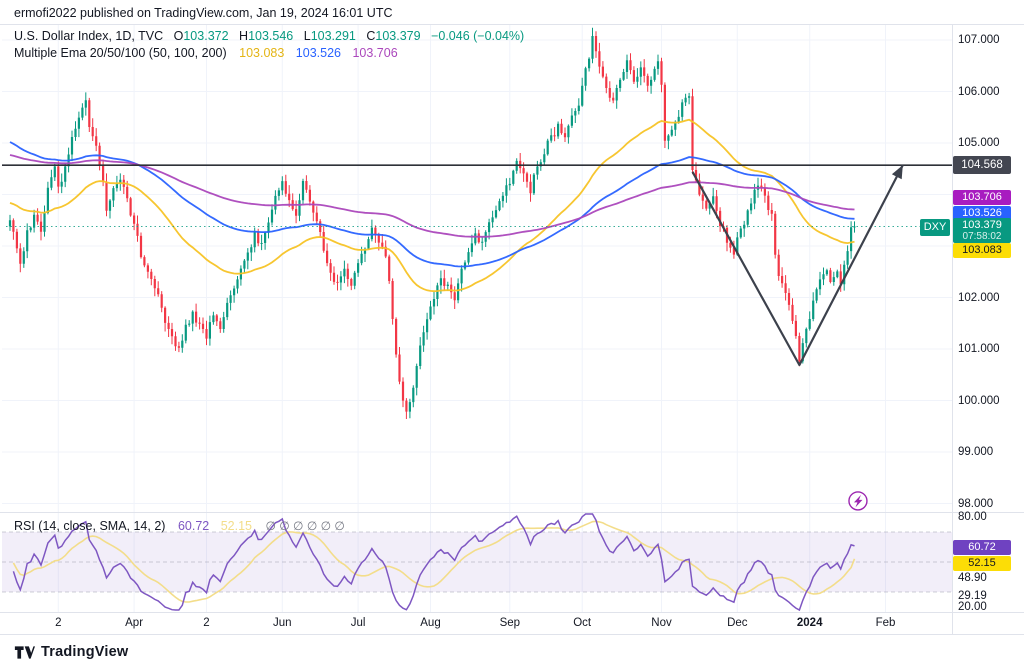 Image resolution: width=1024 pixels, height=667 pixels. I want to click on rsi-value: 60.72, so click(193, 526).